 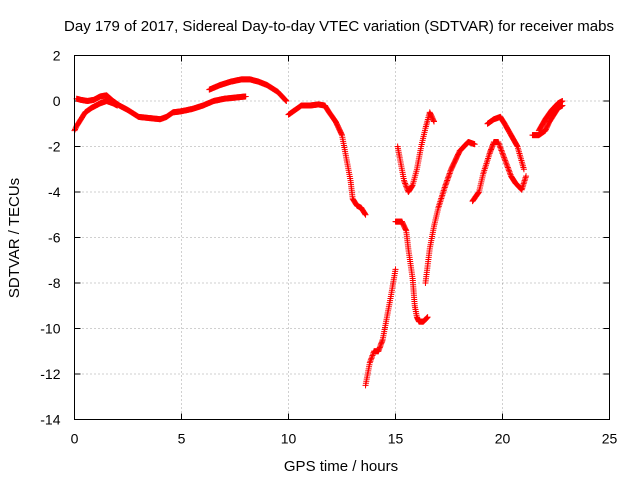 What do you see at coordinates (411, 271) in the screenshot?
I see `data-series-seg6` at bounding box center [411, 271].